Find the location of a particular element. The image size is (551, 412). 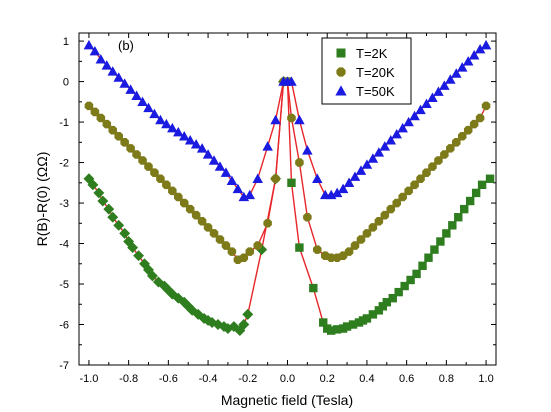

y-tick-label: -3 is located at coordinates (64, 204).